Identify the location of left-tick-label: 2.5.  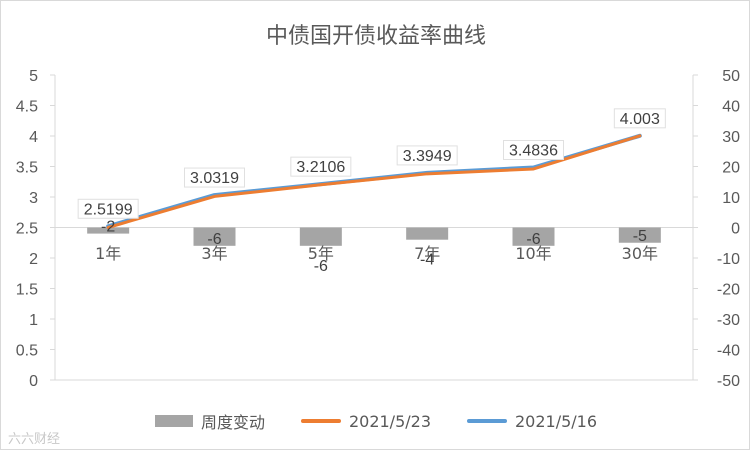
(27, 229).